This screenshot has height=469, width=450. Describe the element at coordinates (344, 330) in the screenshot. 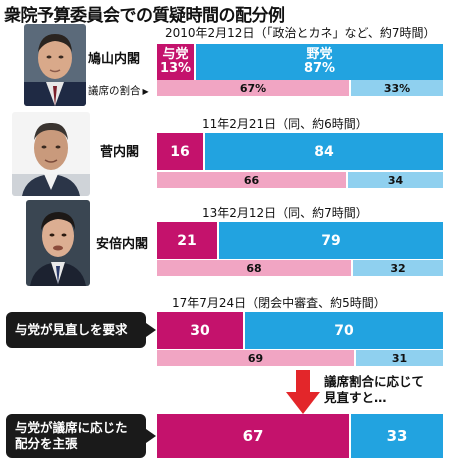

I see `opposition-bar-3: 70` at that location.